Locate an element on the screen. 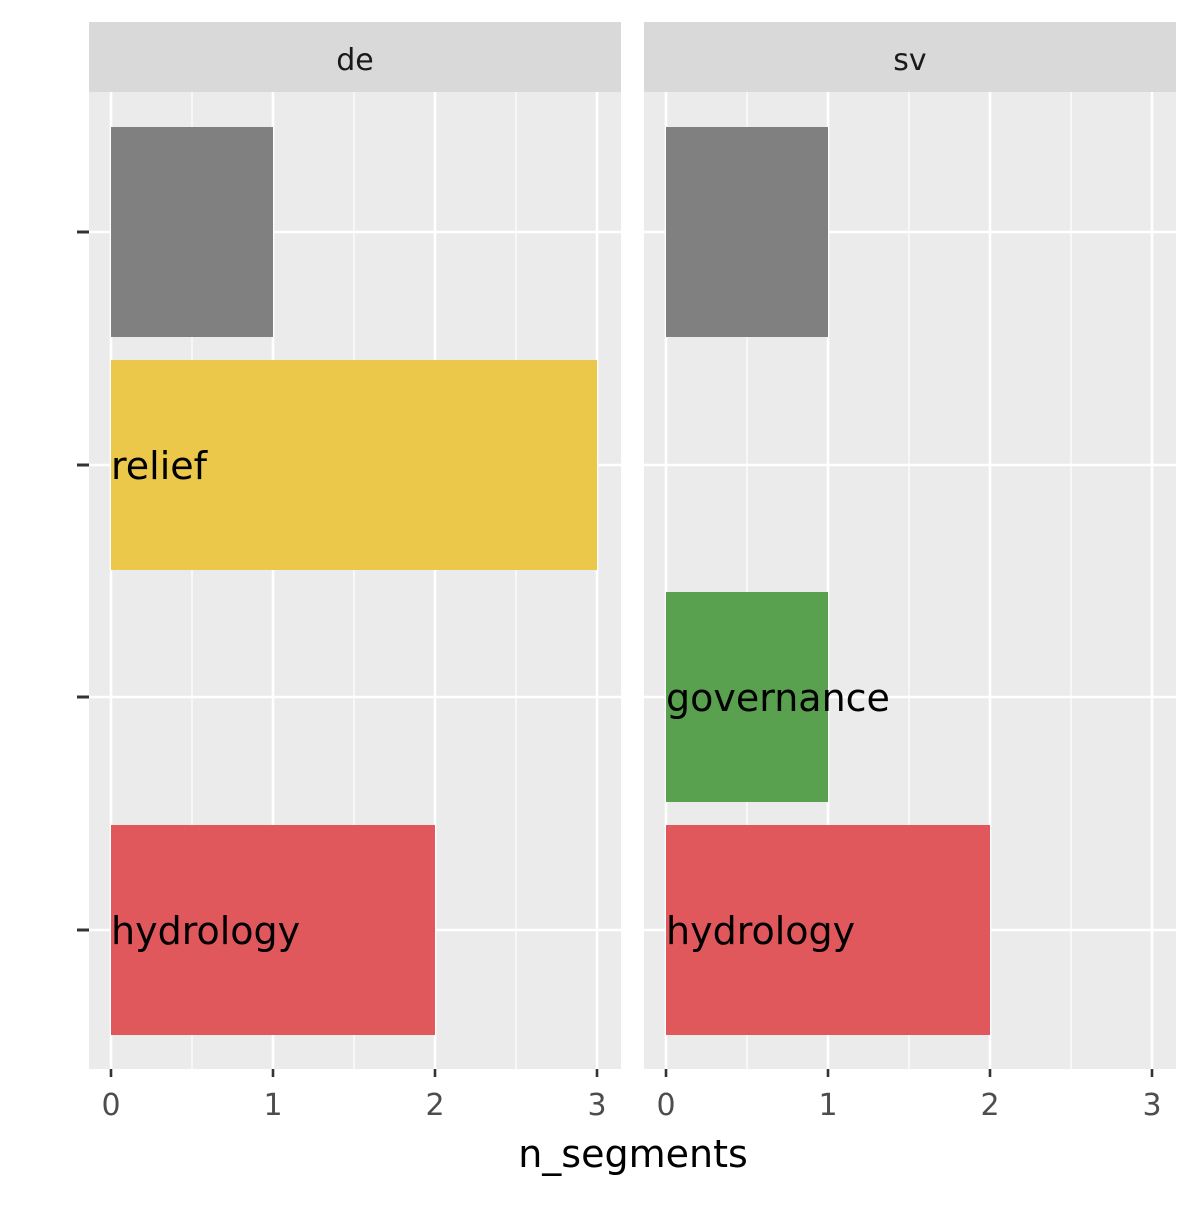  facet-strip-label: sv is located at coordinates (909, 60).